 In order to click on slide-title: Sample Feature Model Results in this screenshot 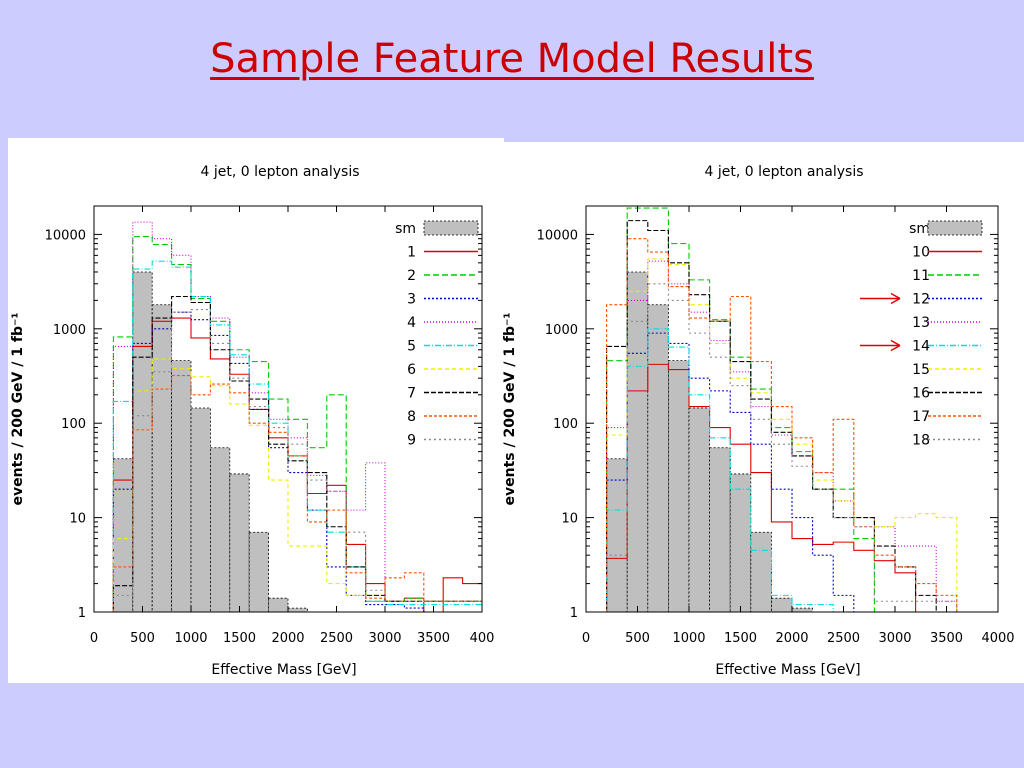, I will do `click(512, 59)`.